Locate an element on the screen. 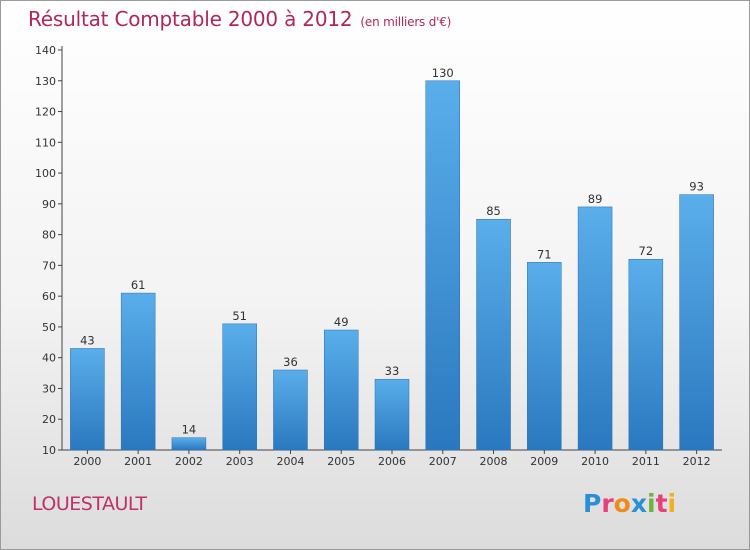 The image size is (750, 550). y-tick-label: 110 is located at coordinates (45, 142).